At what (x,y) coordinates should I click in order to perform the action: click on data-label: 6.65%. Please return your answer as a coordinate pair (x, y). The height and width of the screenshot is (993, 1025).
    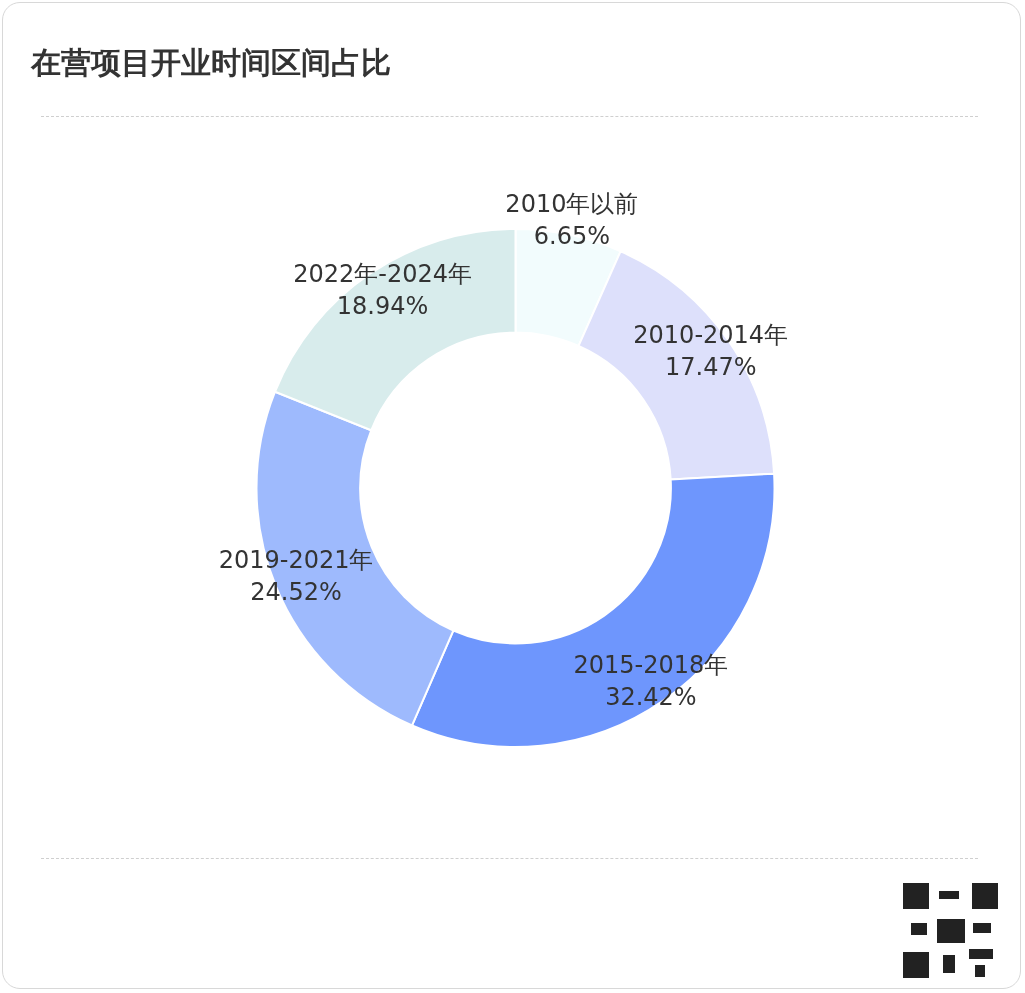
    Looking at the image, I should click on (572, 236).